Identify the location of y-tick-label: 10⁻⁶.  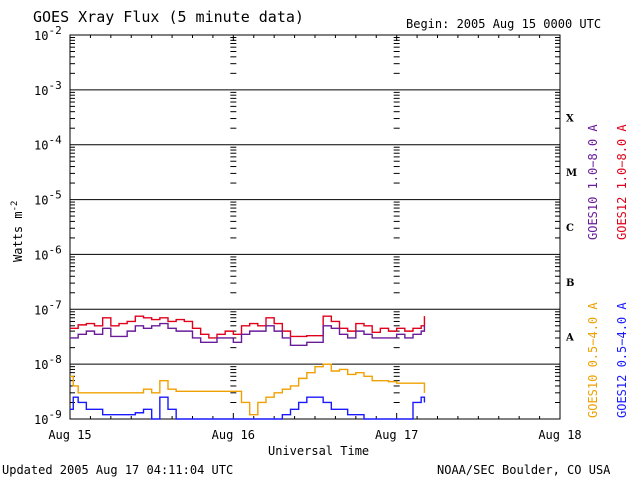
(48, 252).